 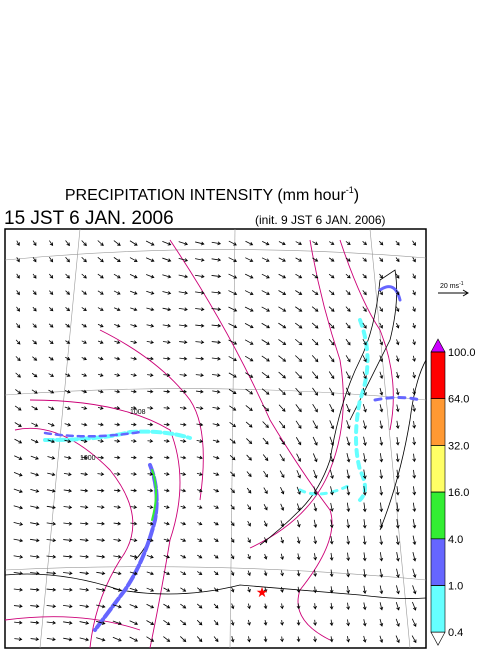 What do you see at coordinates (215, 586) in the screenshot?
I see `coastline` at bounding box center [215, 586].